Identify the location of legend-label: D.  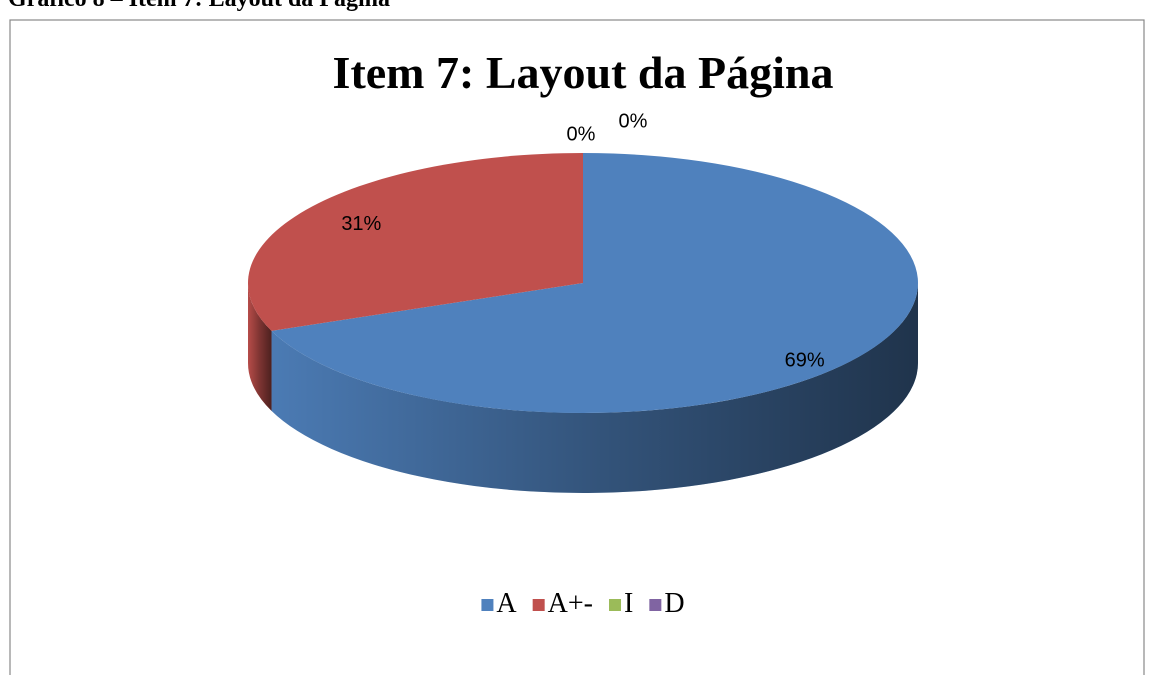
(674, 603).